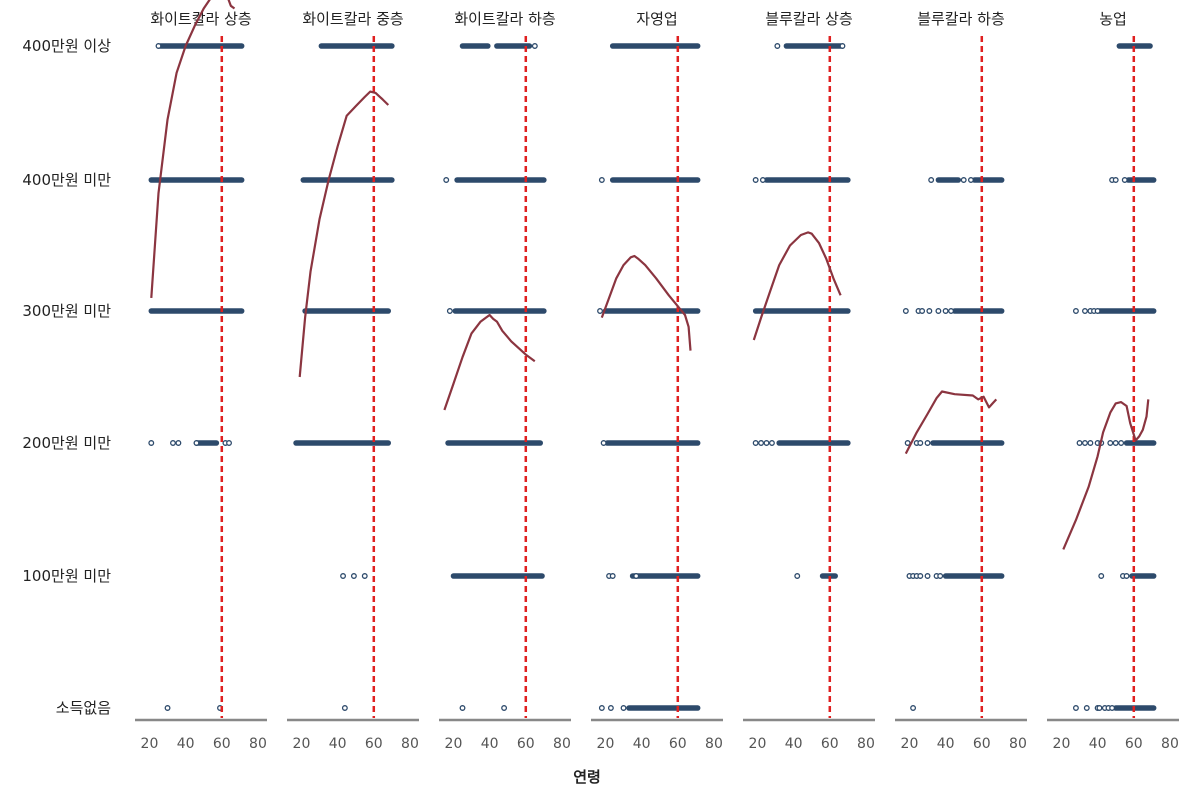  What do you see at coordinates (352, 19) in the screenshot?
I see `facet-title: 화이트칼라 중층` at bounding box center [352, 19].